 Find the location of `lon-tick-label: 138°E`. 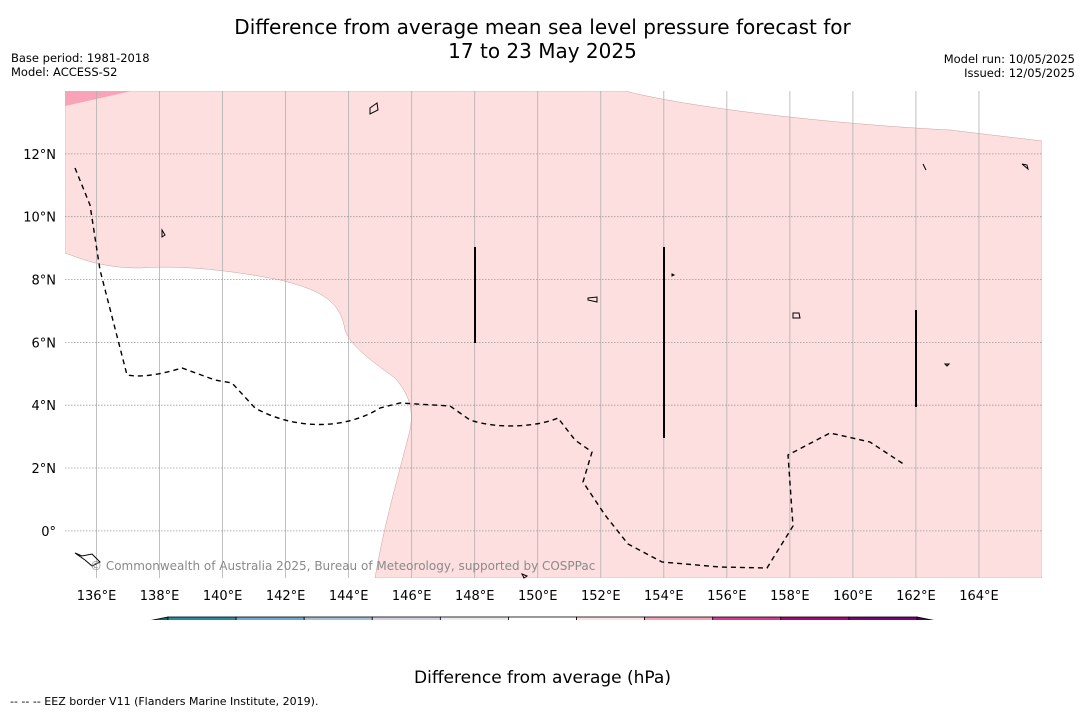

lon-tick-label: 138°E is located at coordinates (160, 596).